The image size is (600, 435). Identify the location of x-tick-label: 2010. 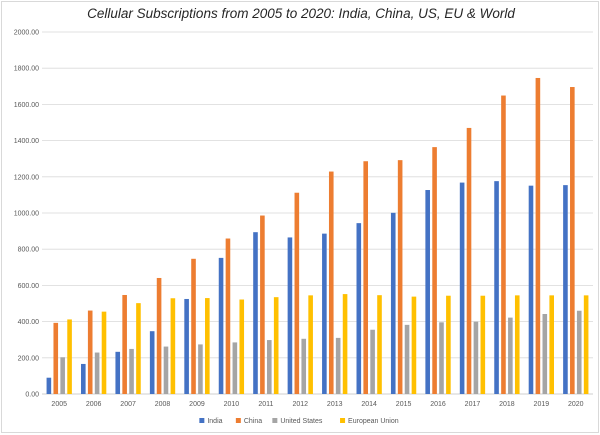
(232, 404).